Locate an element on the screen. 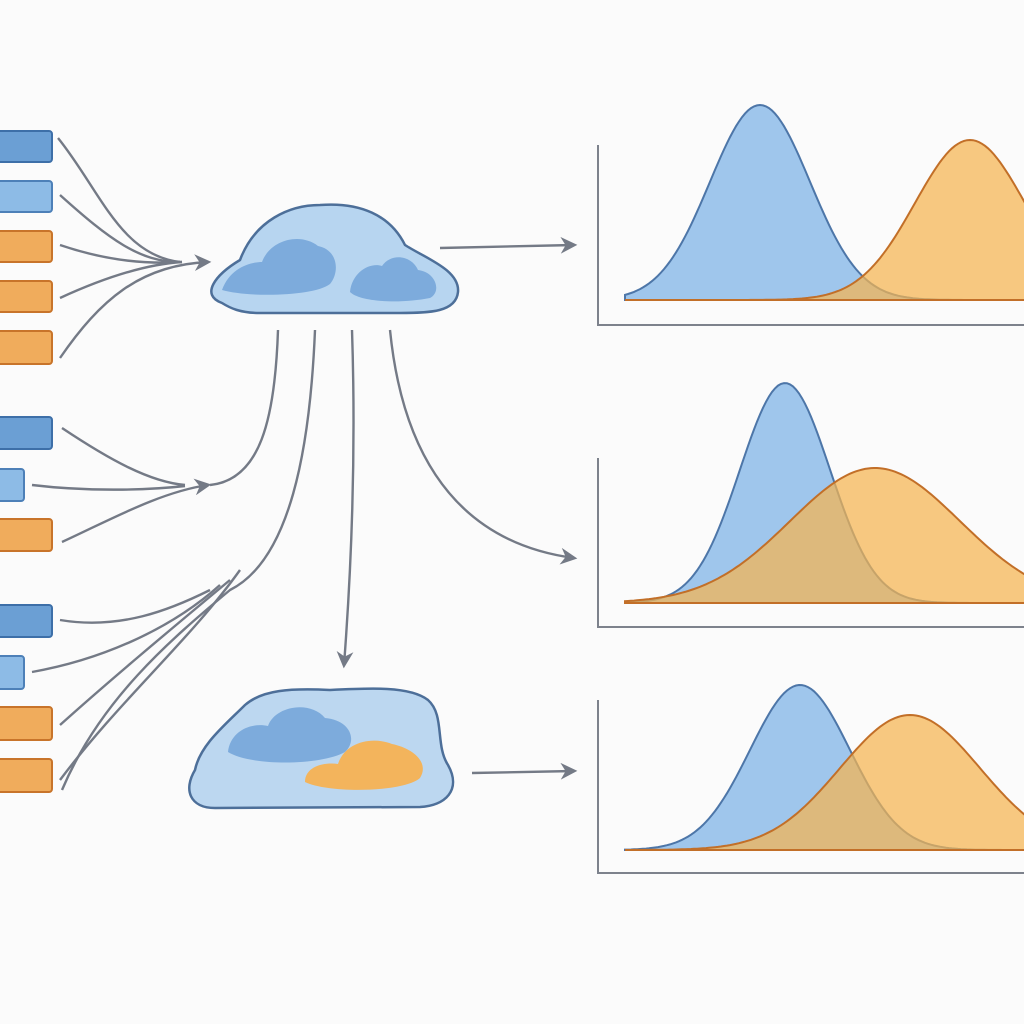  input-flows is located at coordinates (136, 459).